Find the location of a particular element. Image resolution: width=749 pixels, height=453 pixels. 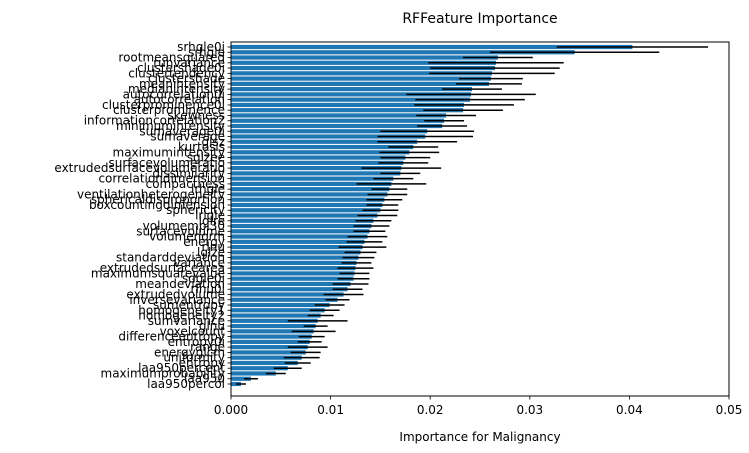

y-tick-label: maximumprobability is located at coordinates (163, 373).